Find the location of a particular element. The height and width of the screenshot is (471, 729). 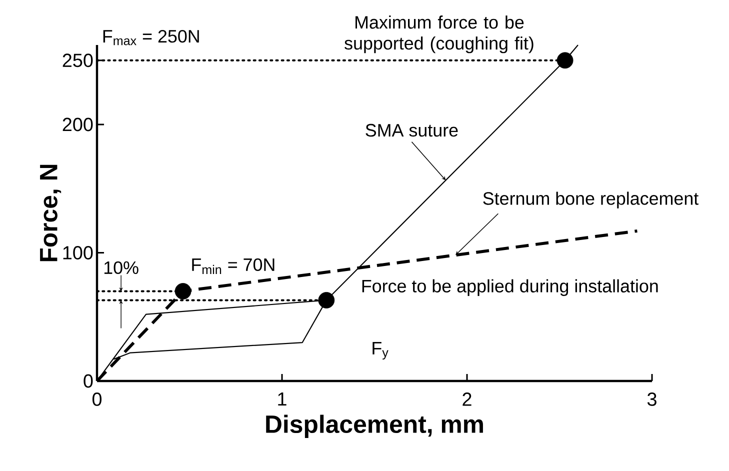

x-tick-label: 0 is located at coordinates (97, 399).